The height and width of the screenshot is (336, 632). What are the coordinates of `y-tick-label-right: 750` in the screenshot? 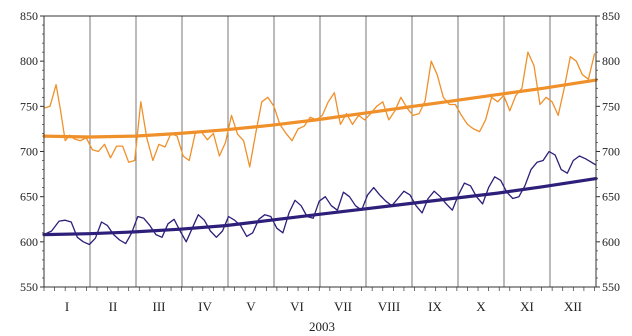 It's located at (611, 106).